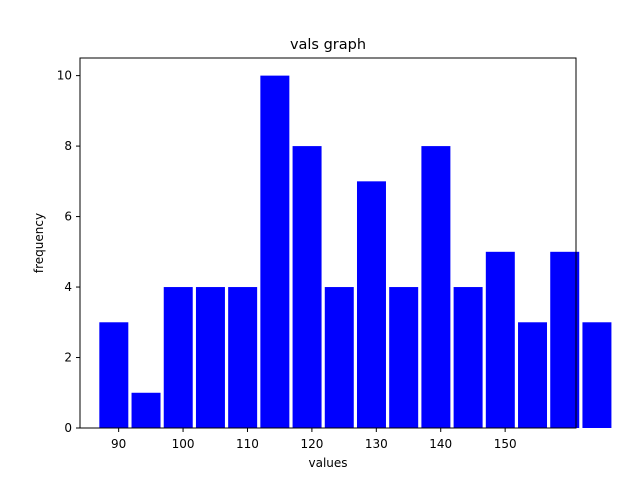 This screenshot has width=640, height=484. What do you see at coordinates (376, 444) in the screenshot?
I see `x-tick-label: 130` at bounding box center [376, 444].